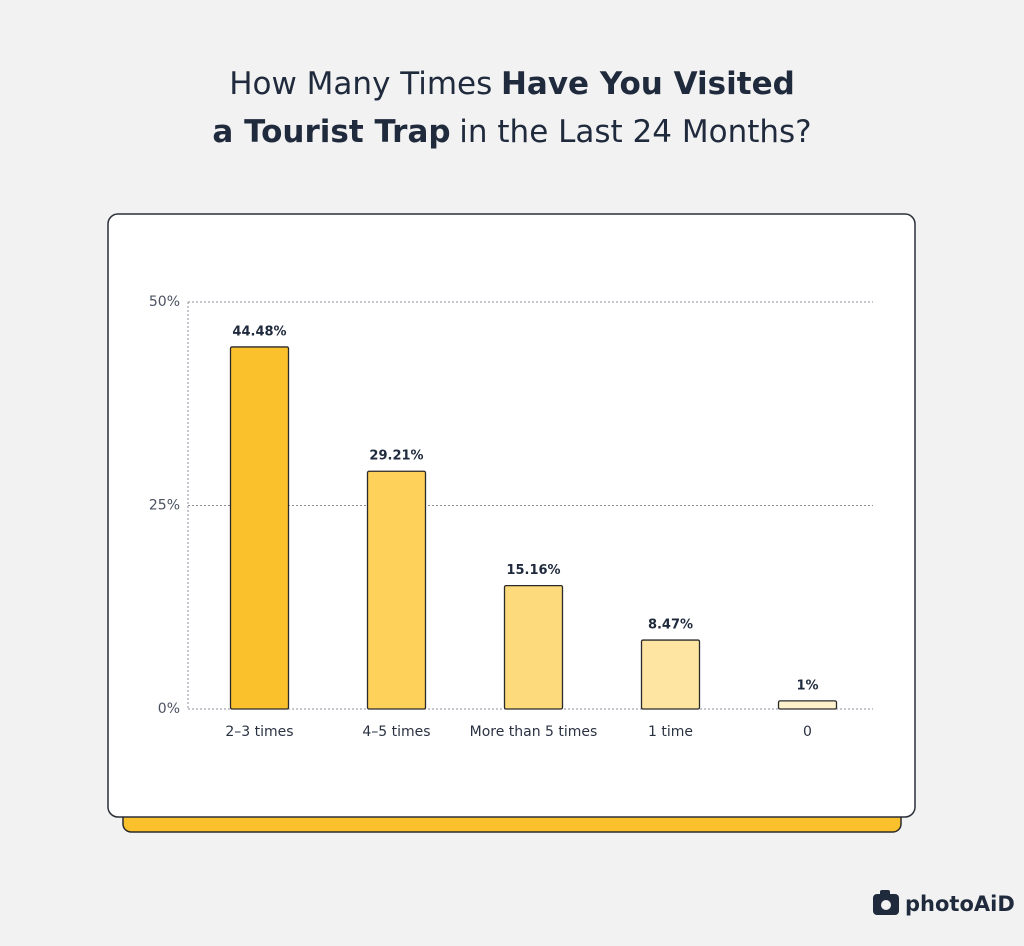 The height and width of the screenshot is (946, 1024). I want to click on value-label: 29.21%, so click(396, 456).